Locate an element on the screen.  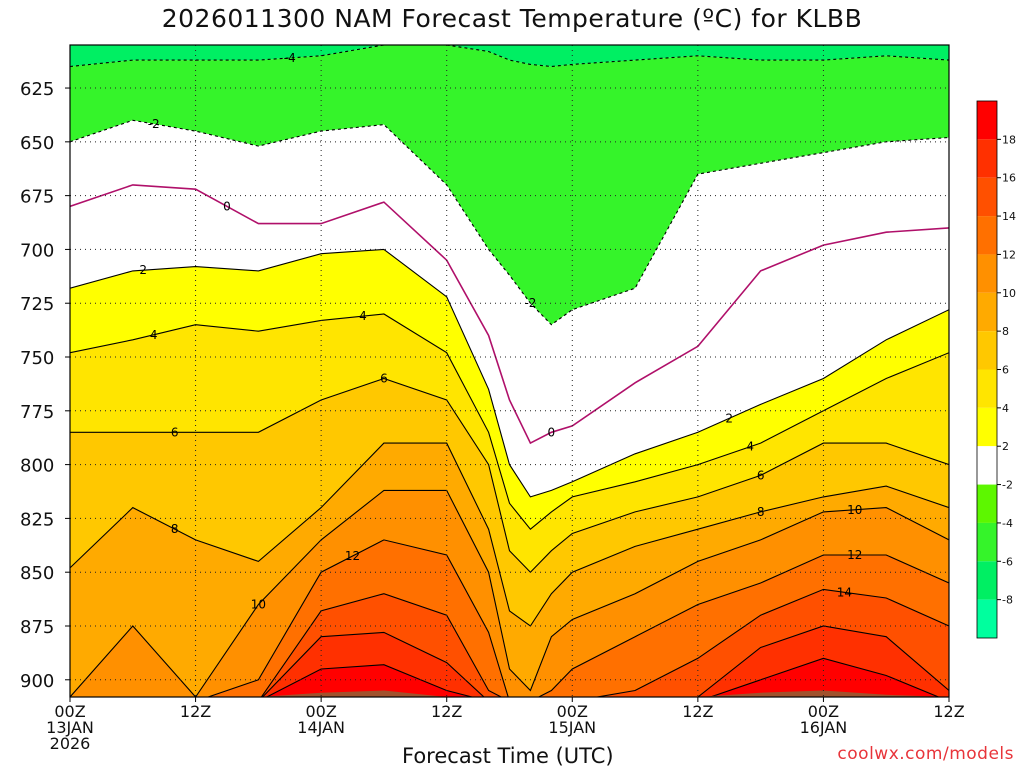
x-tick-label: 15JAN is located at coordinates (572, 727).